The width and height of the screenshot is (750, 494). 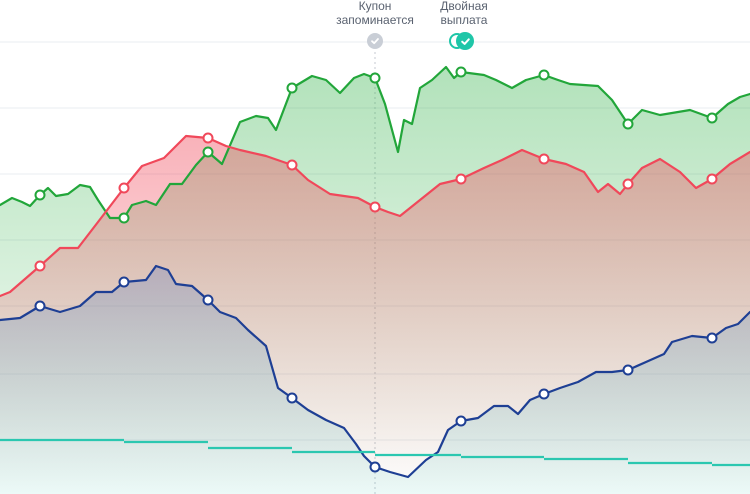 I want to click on check-circle-icon, so click(x=375, y=41).